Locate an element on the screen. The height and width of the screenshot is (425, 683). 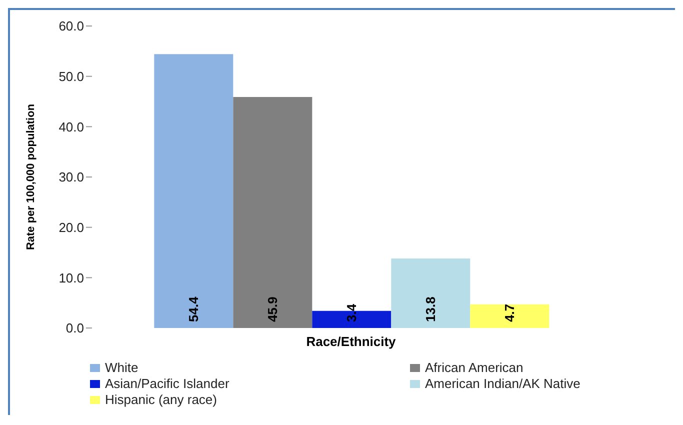
y-tick-label: 30.0 is located at coordinates (71, 177).